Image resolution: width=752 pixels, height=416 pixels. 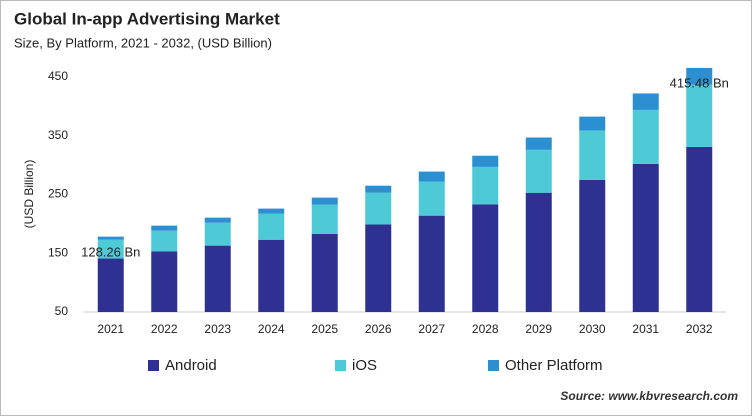 I want to click on x-tick-label: 2022, so click(x=164, y=329).